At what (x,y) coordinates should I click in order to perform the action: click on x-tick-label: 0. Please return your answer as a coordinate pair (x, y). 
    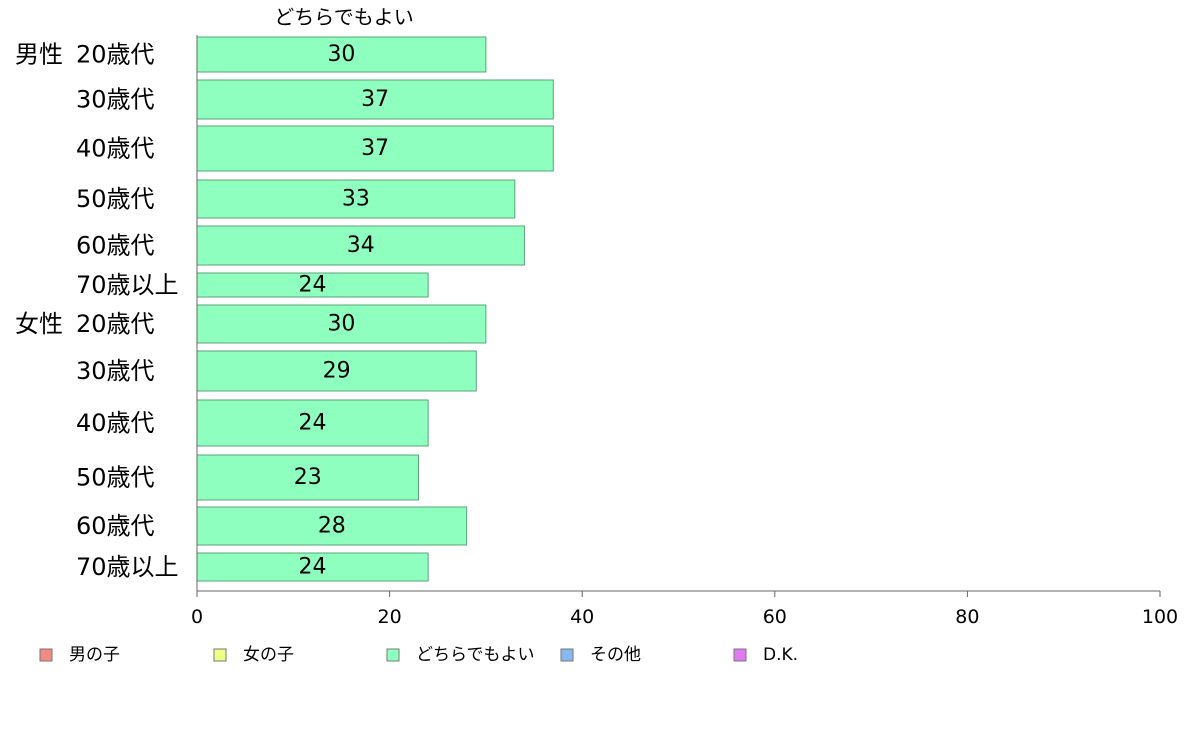
    Looking at the image, I should click on (197, 617).